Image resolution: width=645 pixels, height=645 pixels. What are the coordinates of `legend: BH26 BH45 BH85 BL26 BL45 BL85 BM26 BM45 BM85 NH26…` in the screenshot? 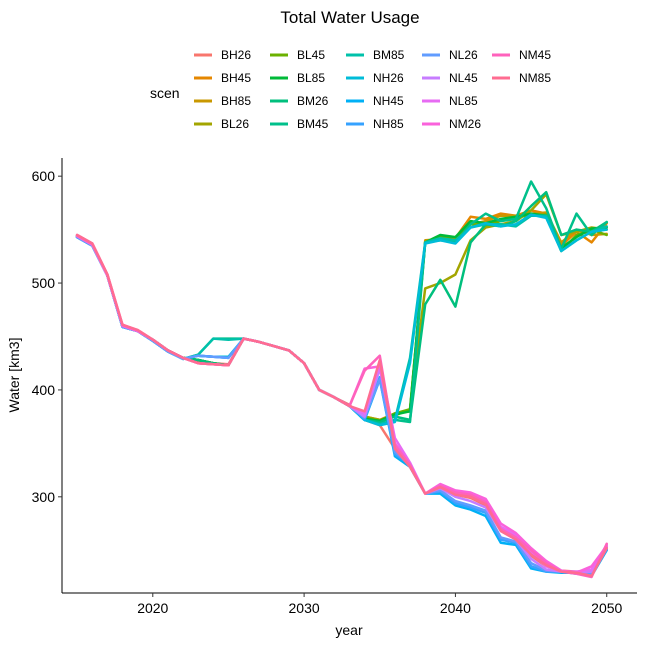 It's located at (372, 89).